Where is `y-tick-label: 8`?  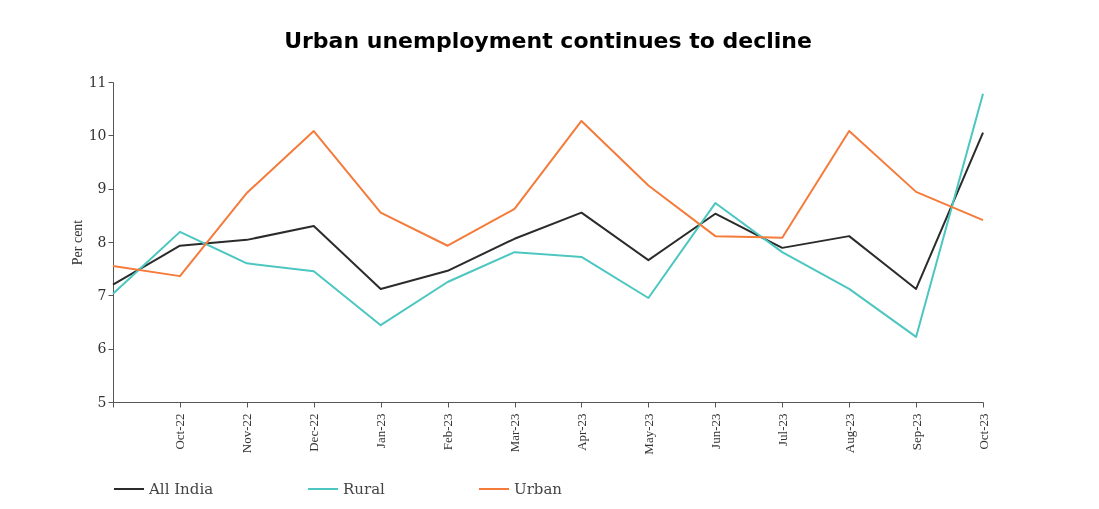
y-tick-label: 8 is located at coordinates (102, 241).